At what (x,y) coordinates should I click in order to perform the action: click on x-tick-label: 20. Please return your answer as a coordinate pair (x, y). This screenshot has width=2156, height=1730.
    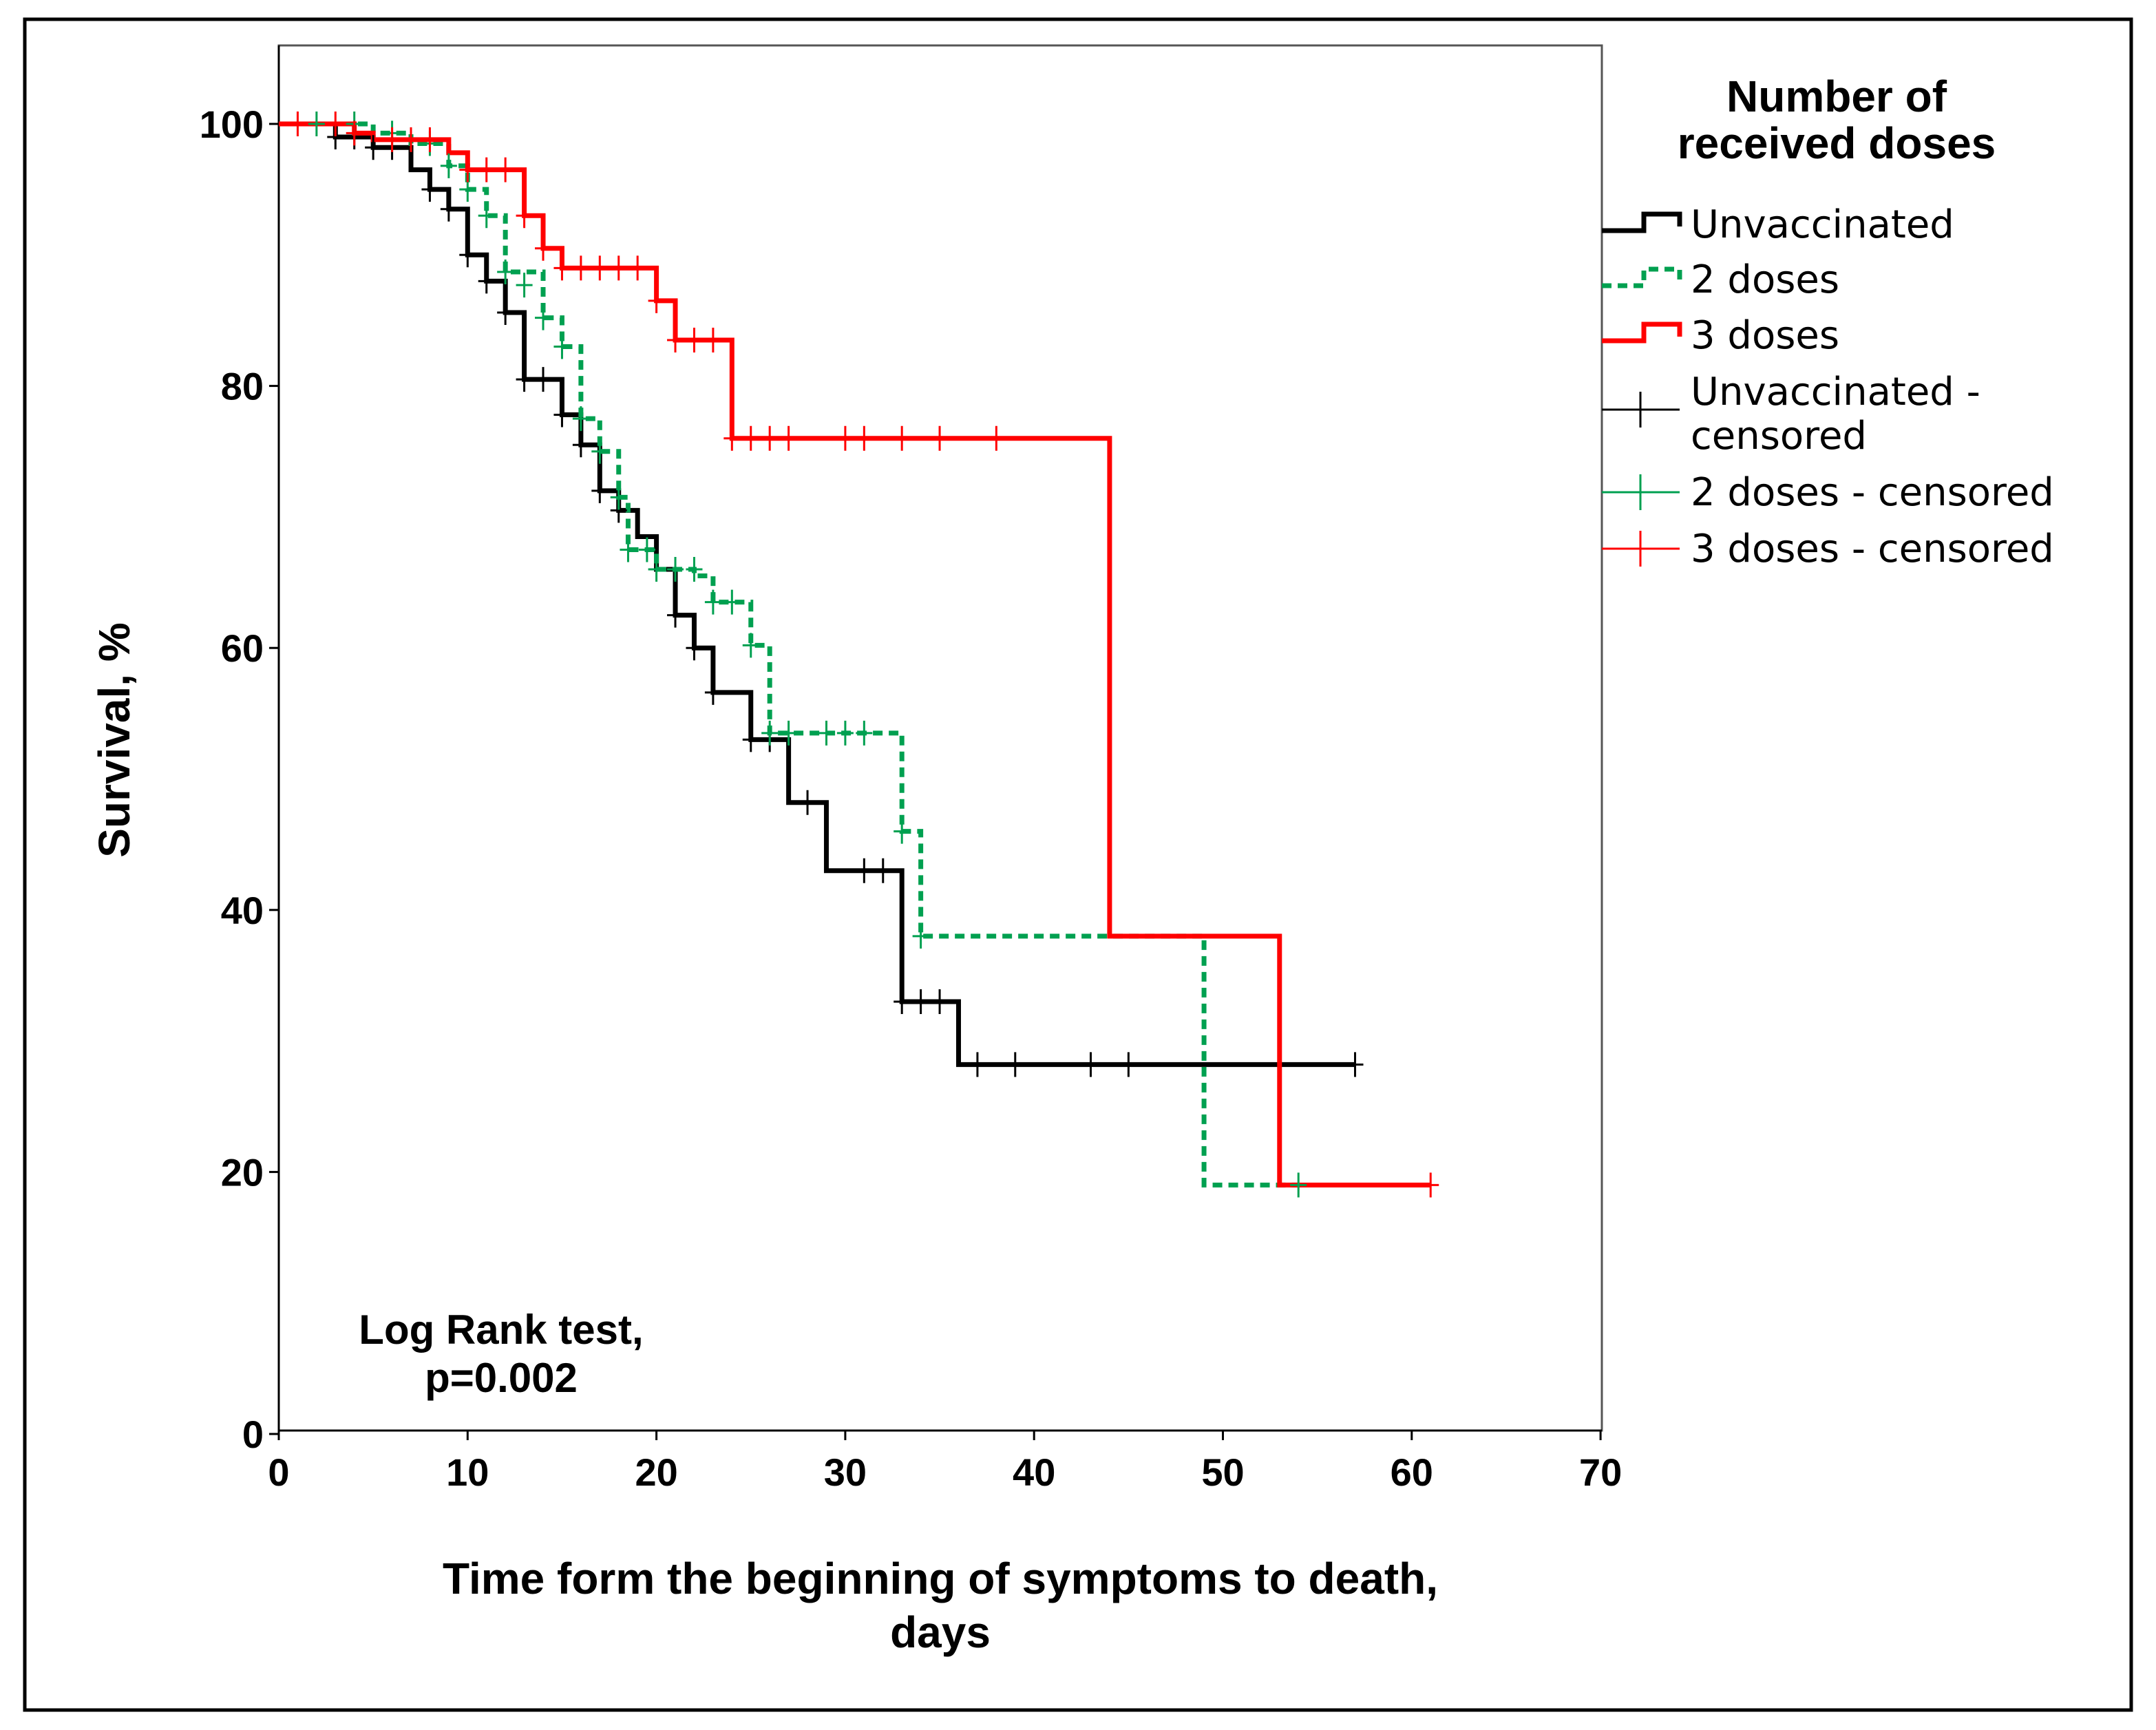
    Looking at the image, I should click on (656, 1472).